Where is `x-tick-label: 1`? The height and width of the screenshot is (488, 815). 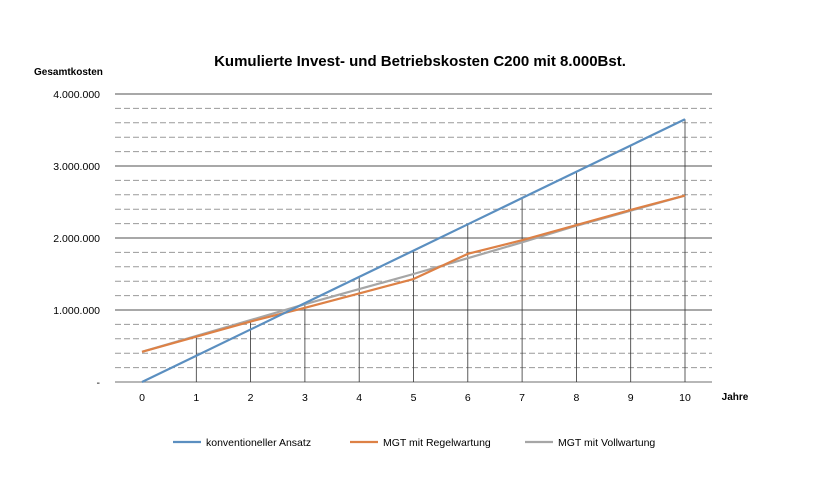
x-tick-label: 1 is located at coordinates (196, 398).